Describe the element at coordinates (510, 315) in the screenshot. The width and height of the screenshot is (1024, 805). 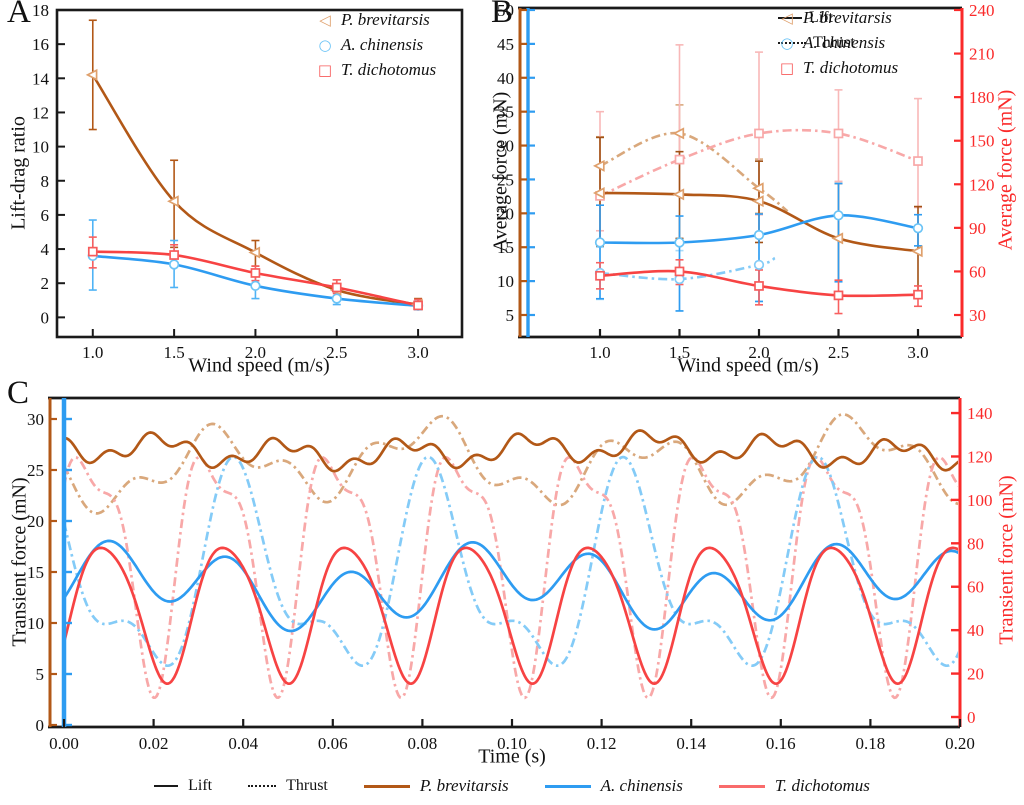
I see `svg-text: 5` at that location.